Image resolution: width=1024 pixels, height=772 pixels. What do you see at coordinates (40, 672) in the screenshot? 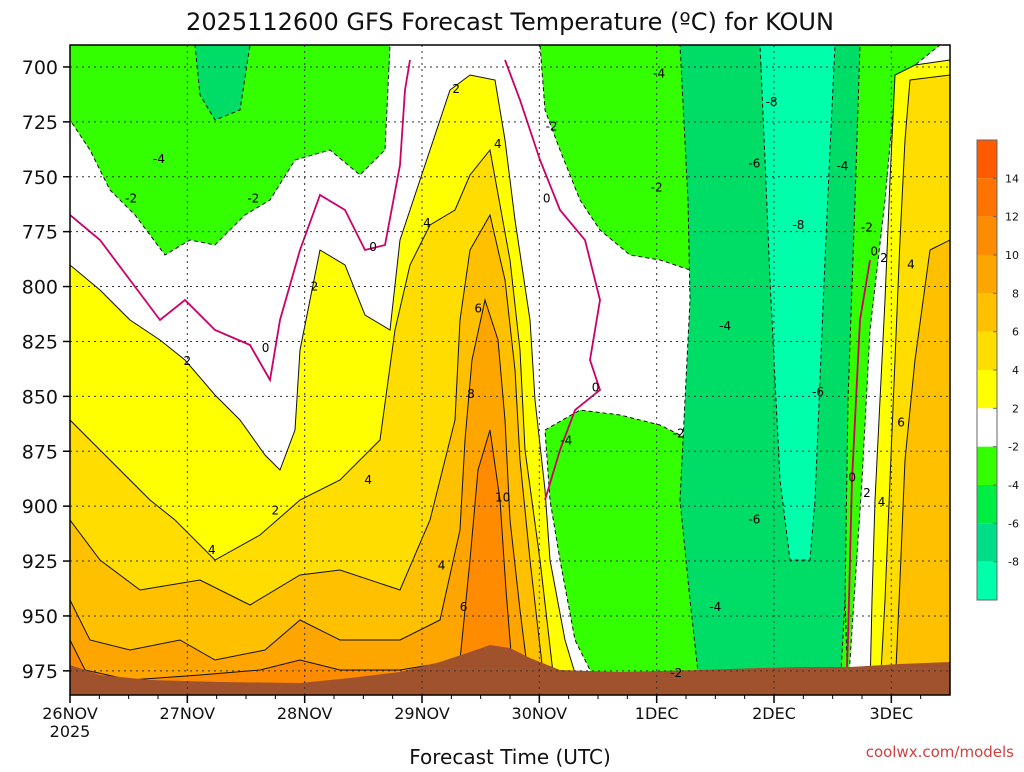
I see `y-tick-label: 975` at bounding box center [40, 672].